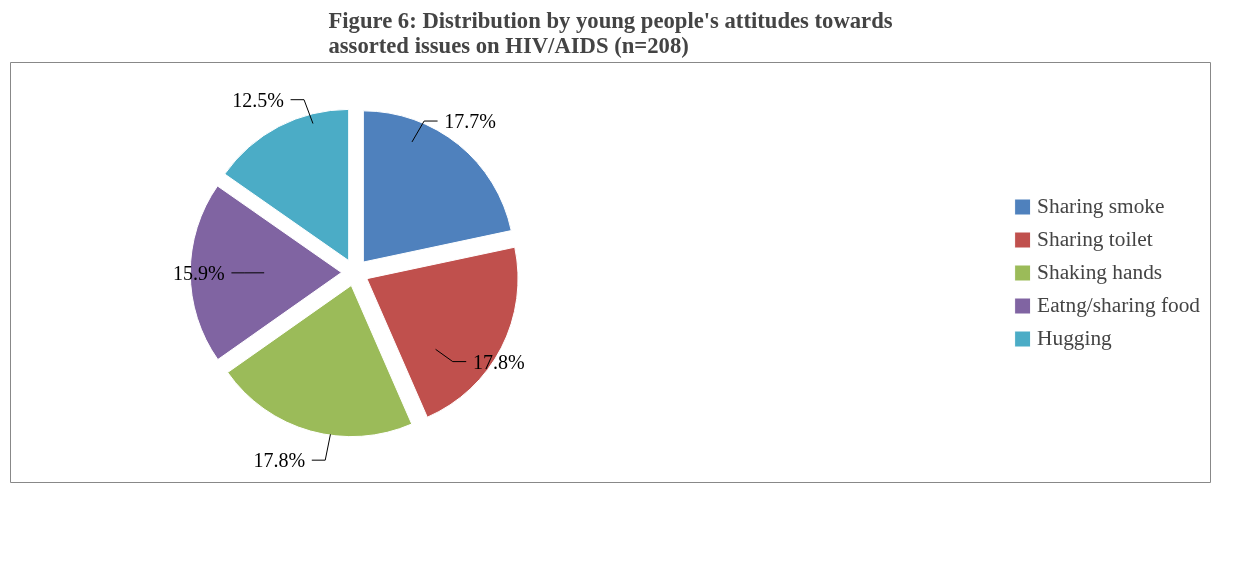 Image resolution: width=1240 pixels, height=566 pixels. Describe the element at coordinates (470, 121) in the screenshot. I see `data-label: 17.7%` at that location.